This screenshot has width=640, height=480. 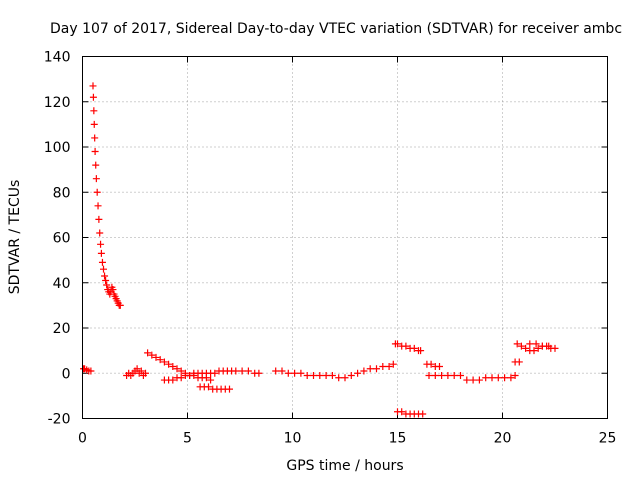 I want to click on y-tick-label: 80, so click(x=62, y=193).